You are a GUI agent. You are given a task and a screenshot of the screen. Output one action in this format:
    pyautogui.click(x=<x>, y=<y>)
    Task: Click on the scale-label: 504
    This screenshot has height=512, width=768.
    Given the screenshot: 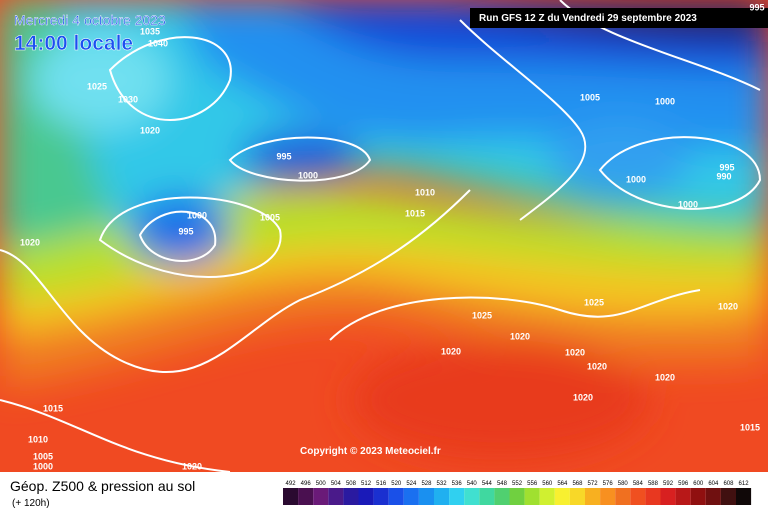 What is the action you would take?
    pyautogui.click(x=336, y=484)
    